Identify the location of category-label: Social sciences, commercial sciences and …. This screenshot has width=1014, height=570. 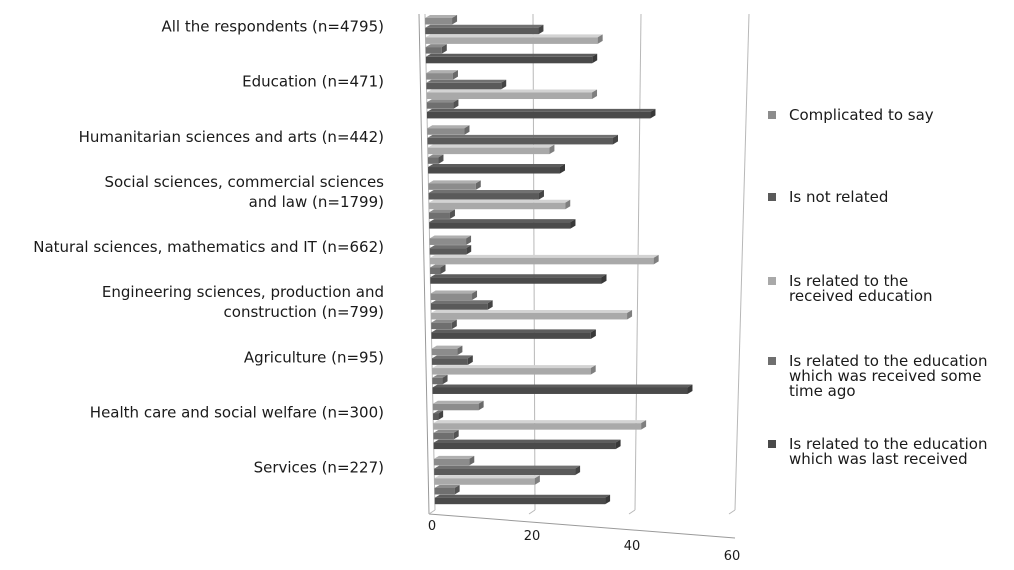
(244, 192).